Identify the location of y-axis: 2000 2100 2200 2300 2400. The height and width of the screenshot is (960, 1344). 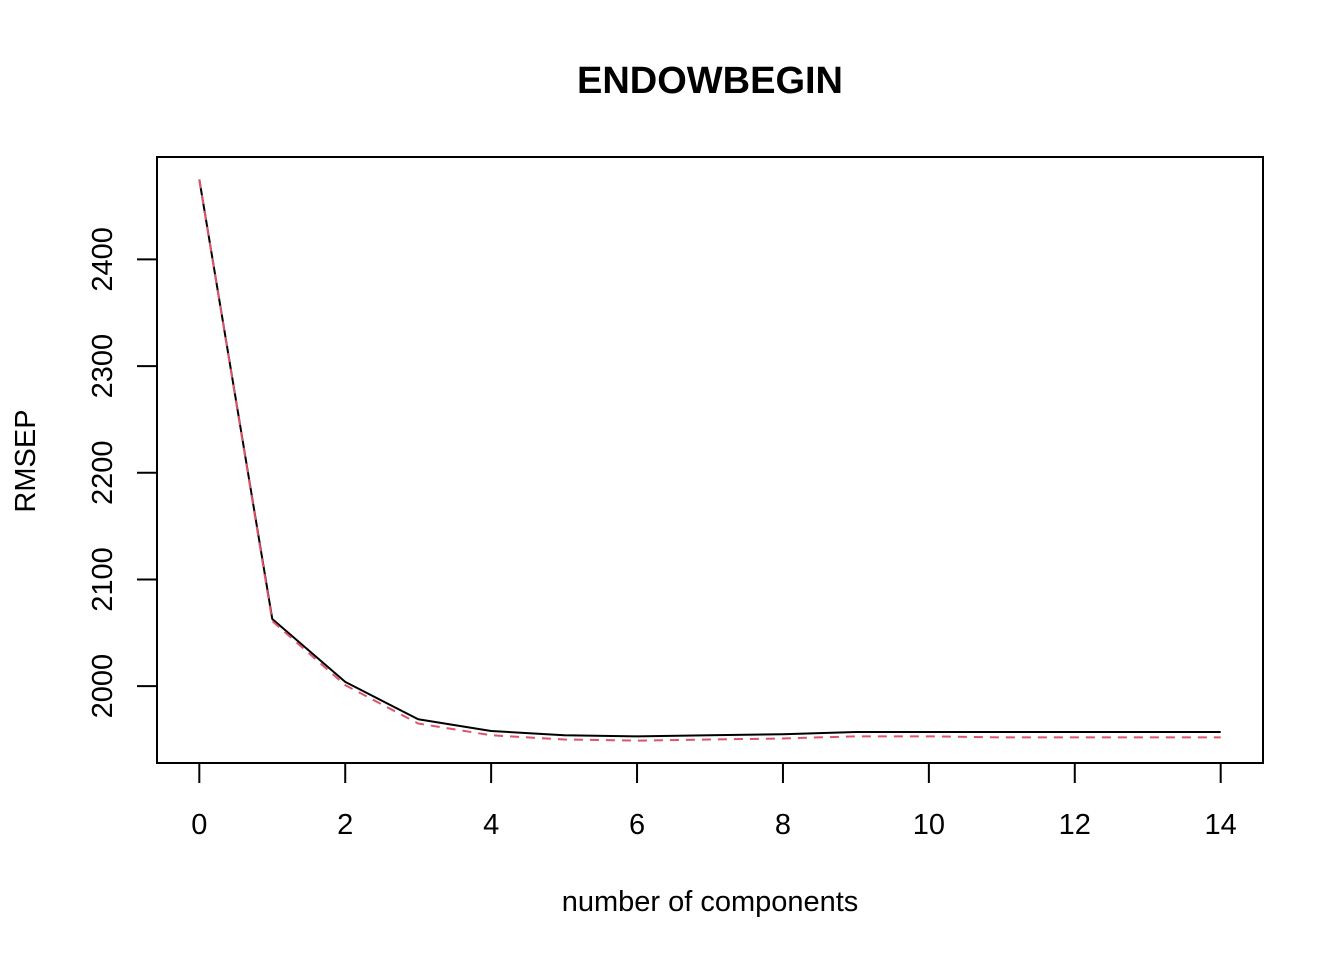
(122, 473).